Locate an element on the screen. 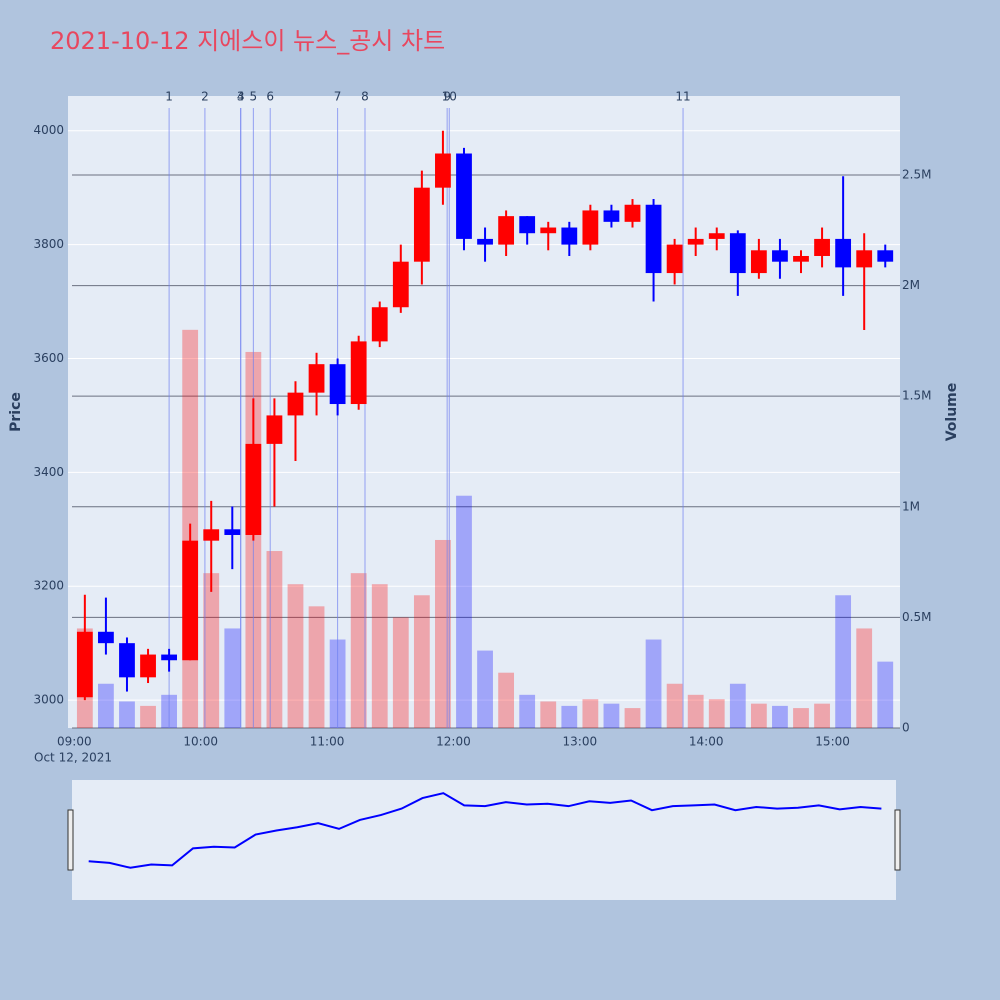 The image size is (1000, 1000). event-label: 10 is located at coordinates (449, 97).